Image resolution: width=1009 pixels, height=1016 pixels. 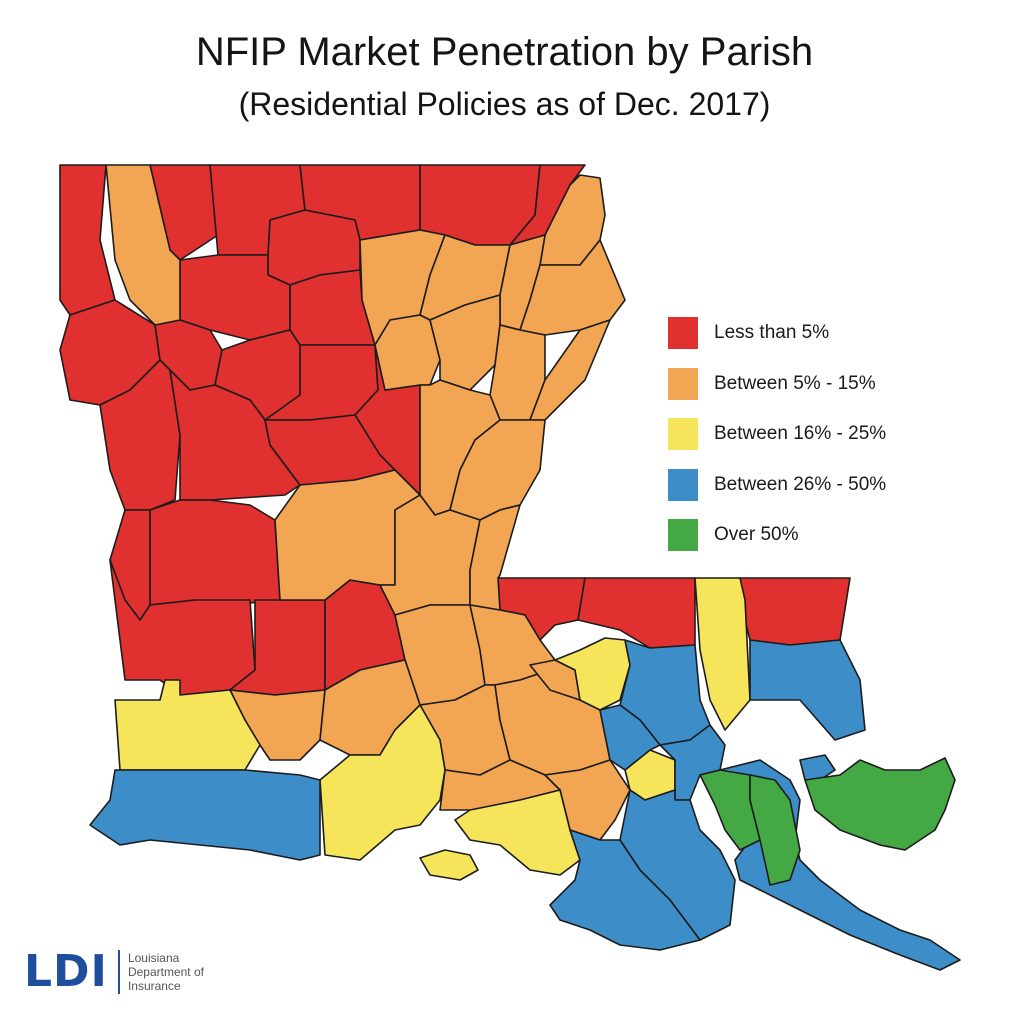 What do you see at coordinates (504, 52) in the screenshot?
I see `map-title: NFIP Market Penetration by Parish` at bounding box center [504, 52].